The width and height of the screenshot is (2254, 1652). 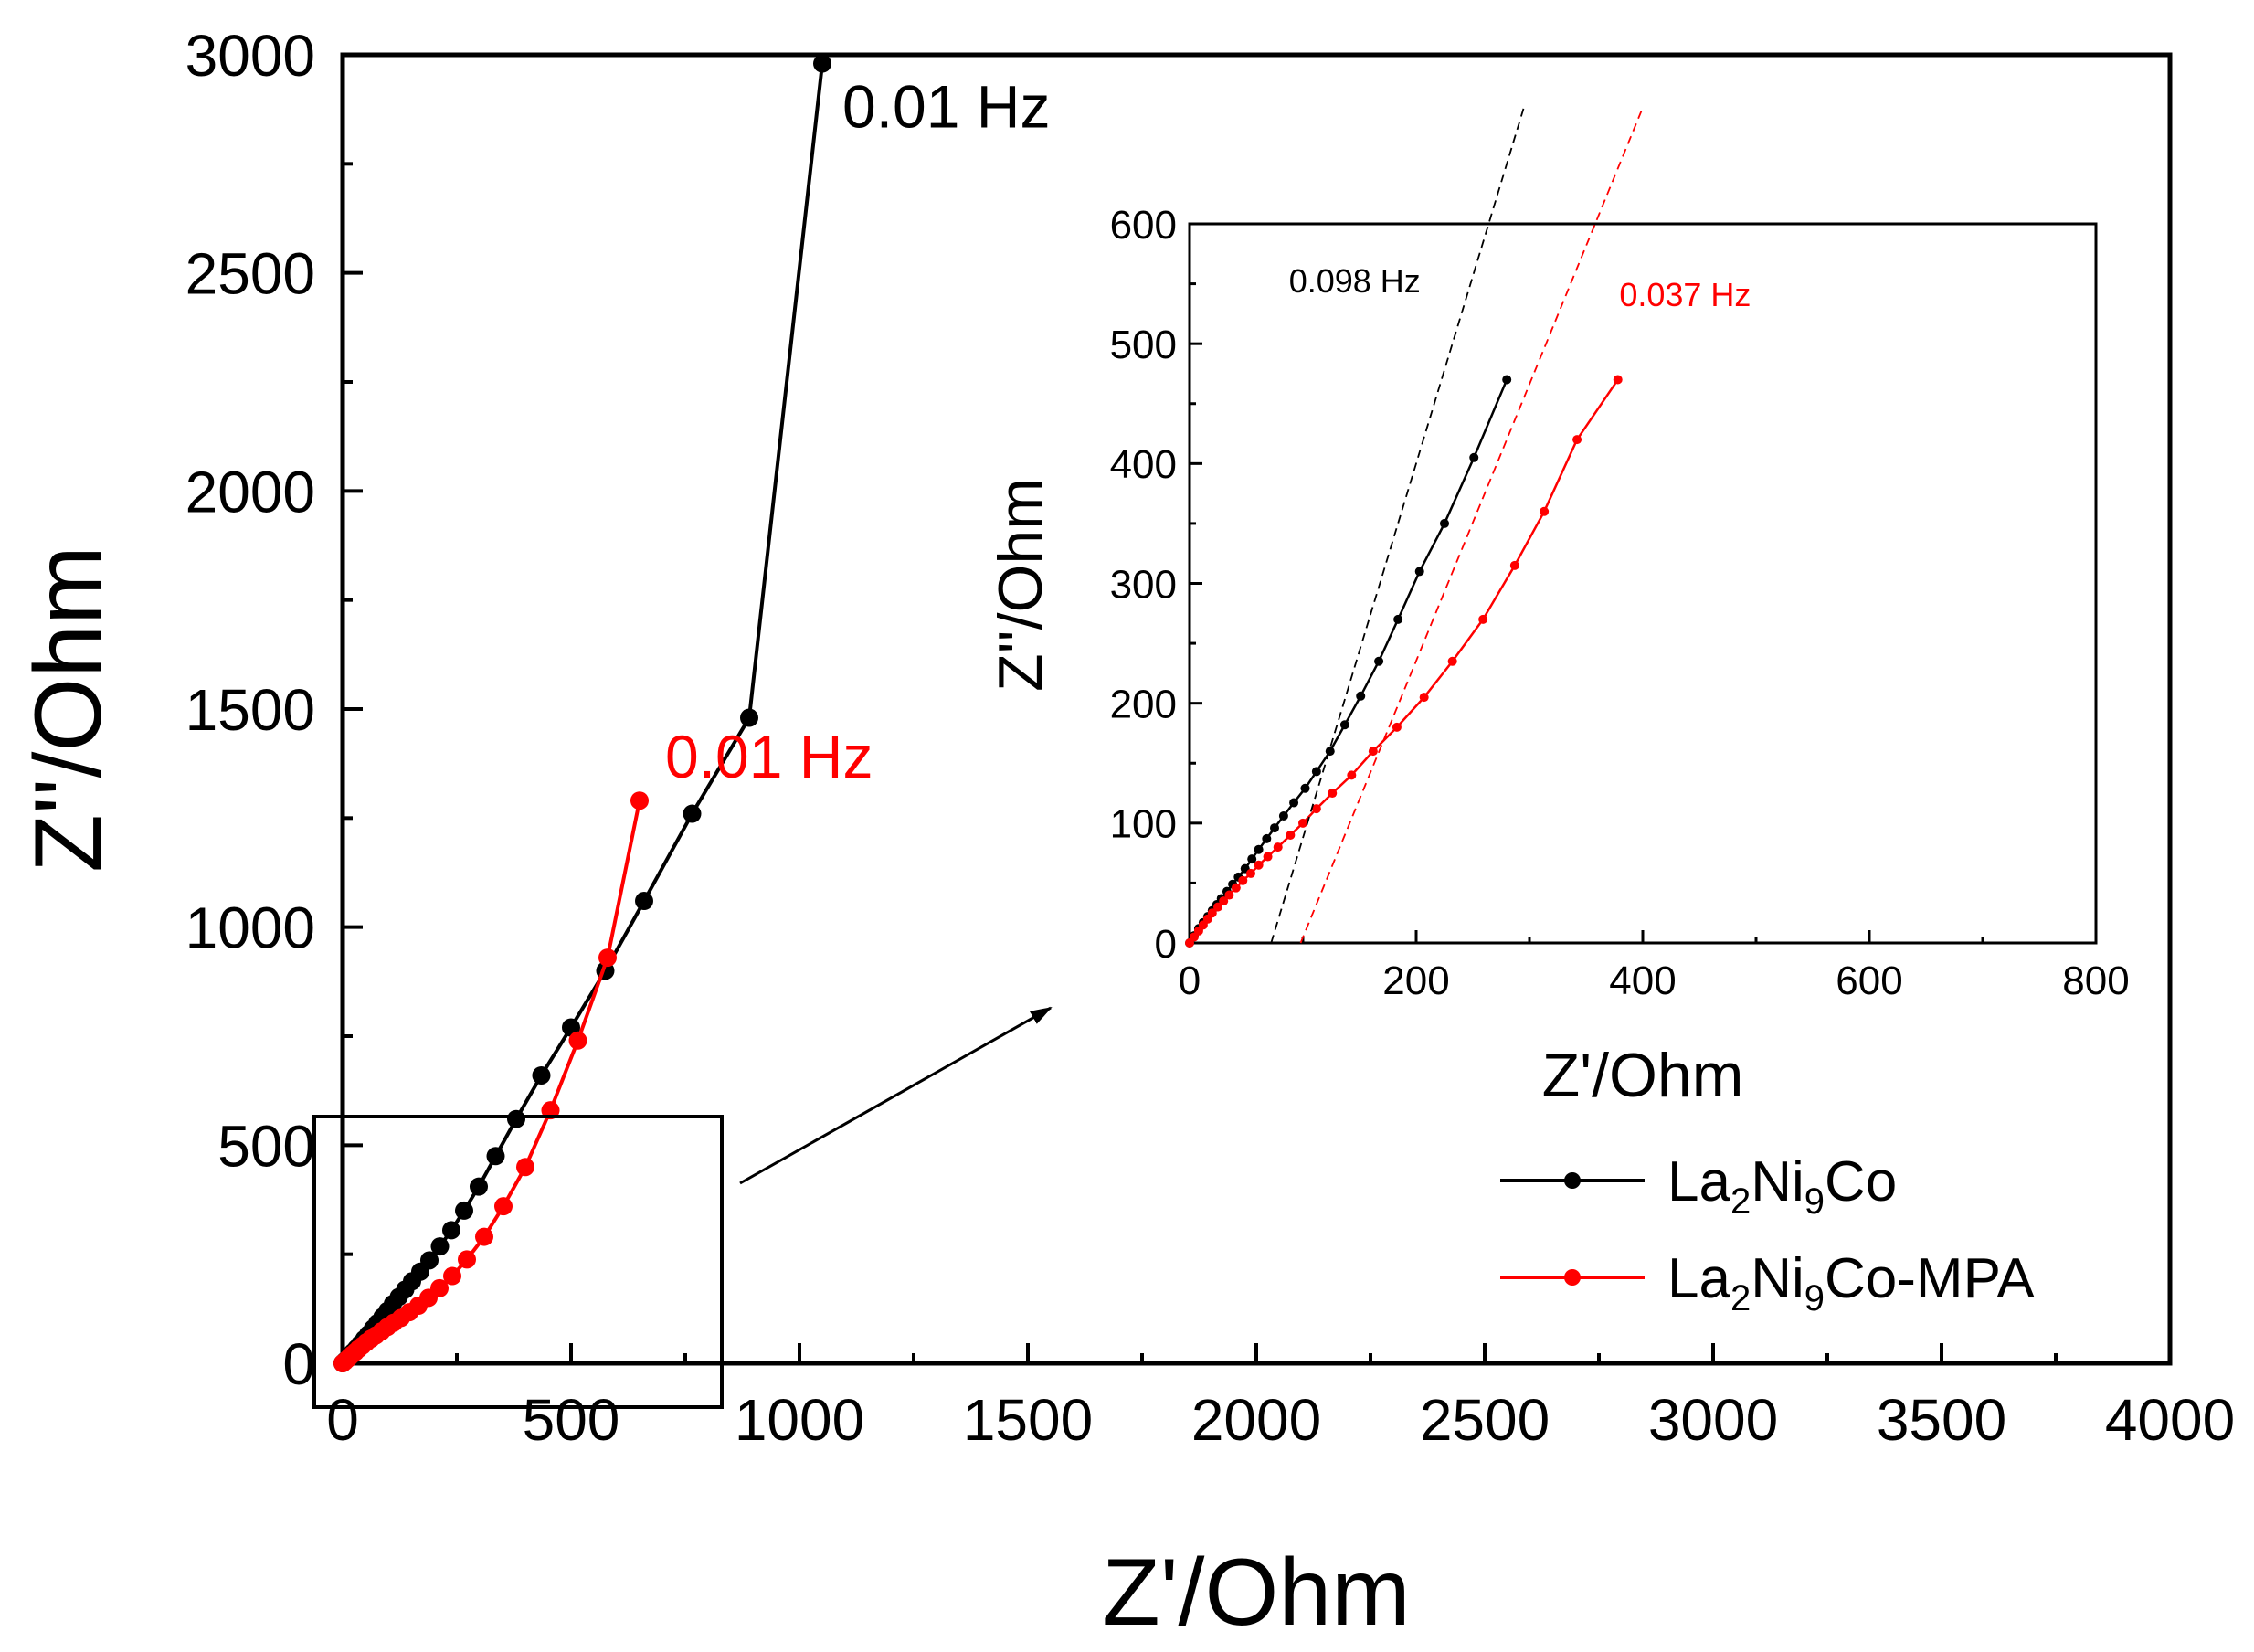 I want to click on inset-y-tick-label: 500, so click(x=1143, y=345).